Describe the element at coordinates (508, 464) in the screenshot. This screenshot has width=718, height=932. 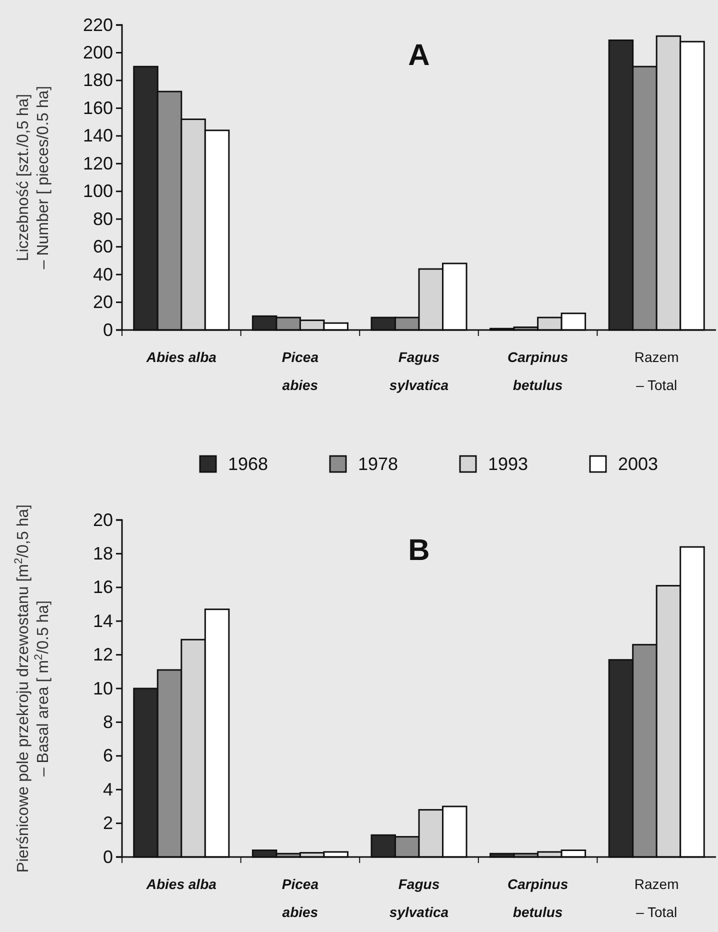
I see `legend-label: 1993` at that location.